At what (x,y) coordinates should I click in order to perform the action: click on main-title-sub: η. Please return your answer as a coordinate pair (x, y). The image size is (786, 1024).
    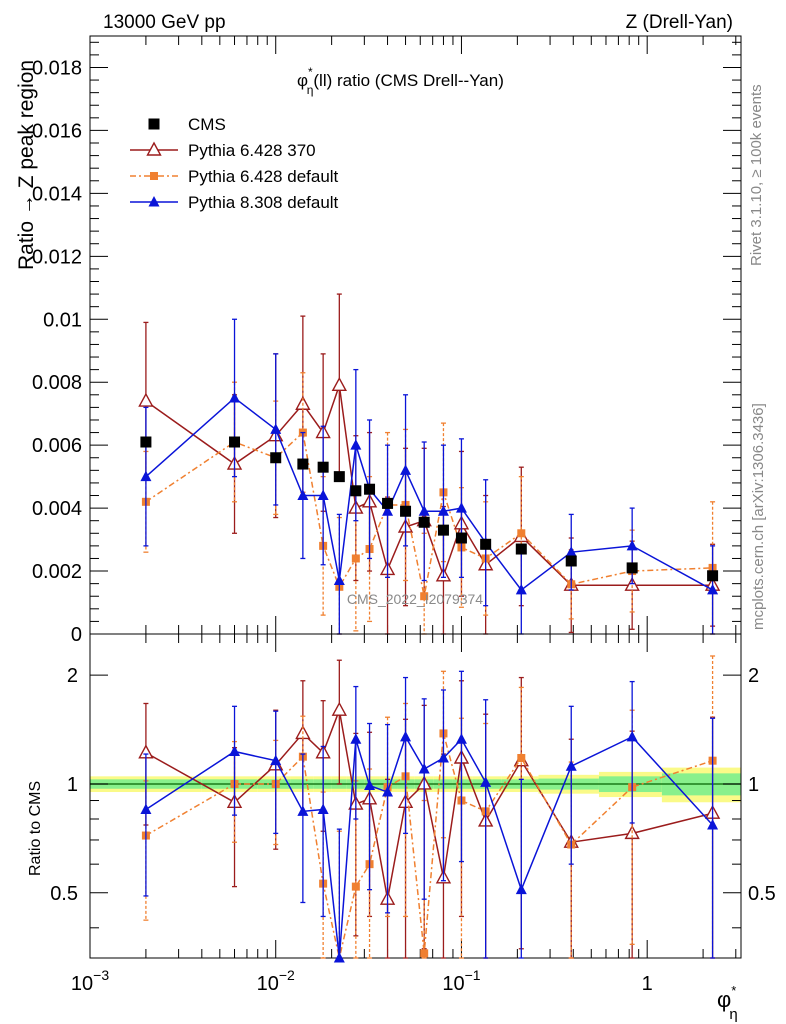
    Looking at the image, I should click on (310, 90).